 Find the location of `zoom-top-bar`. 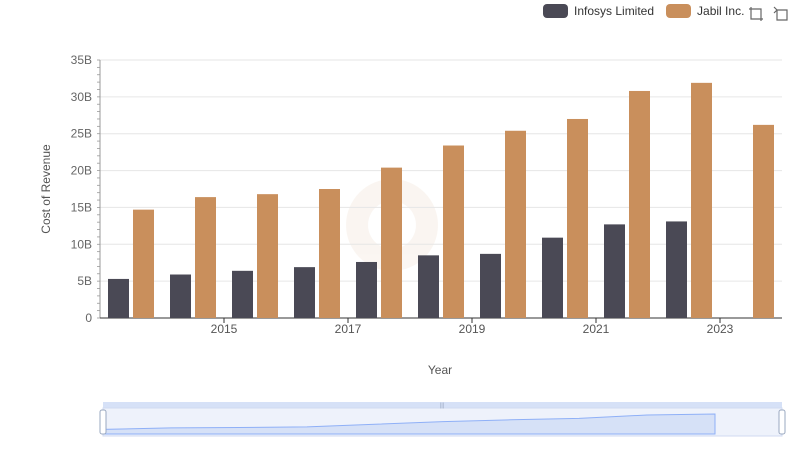

zoom-top-bar is located at coordinates (442, 405).